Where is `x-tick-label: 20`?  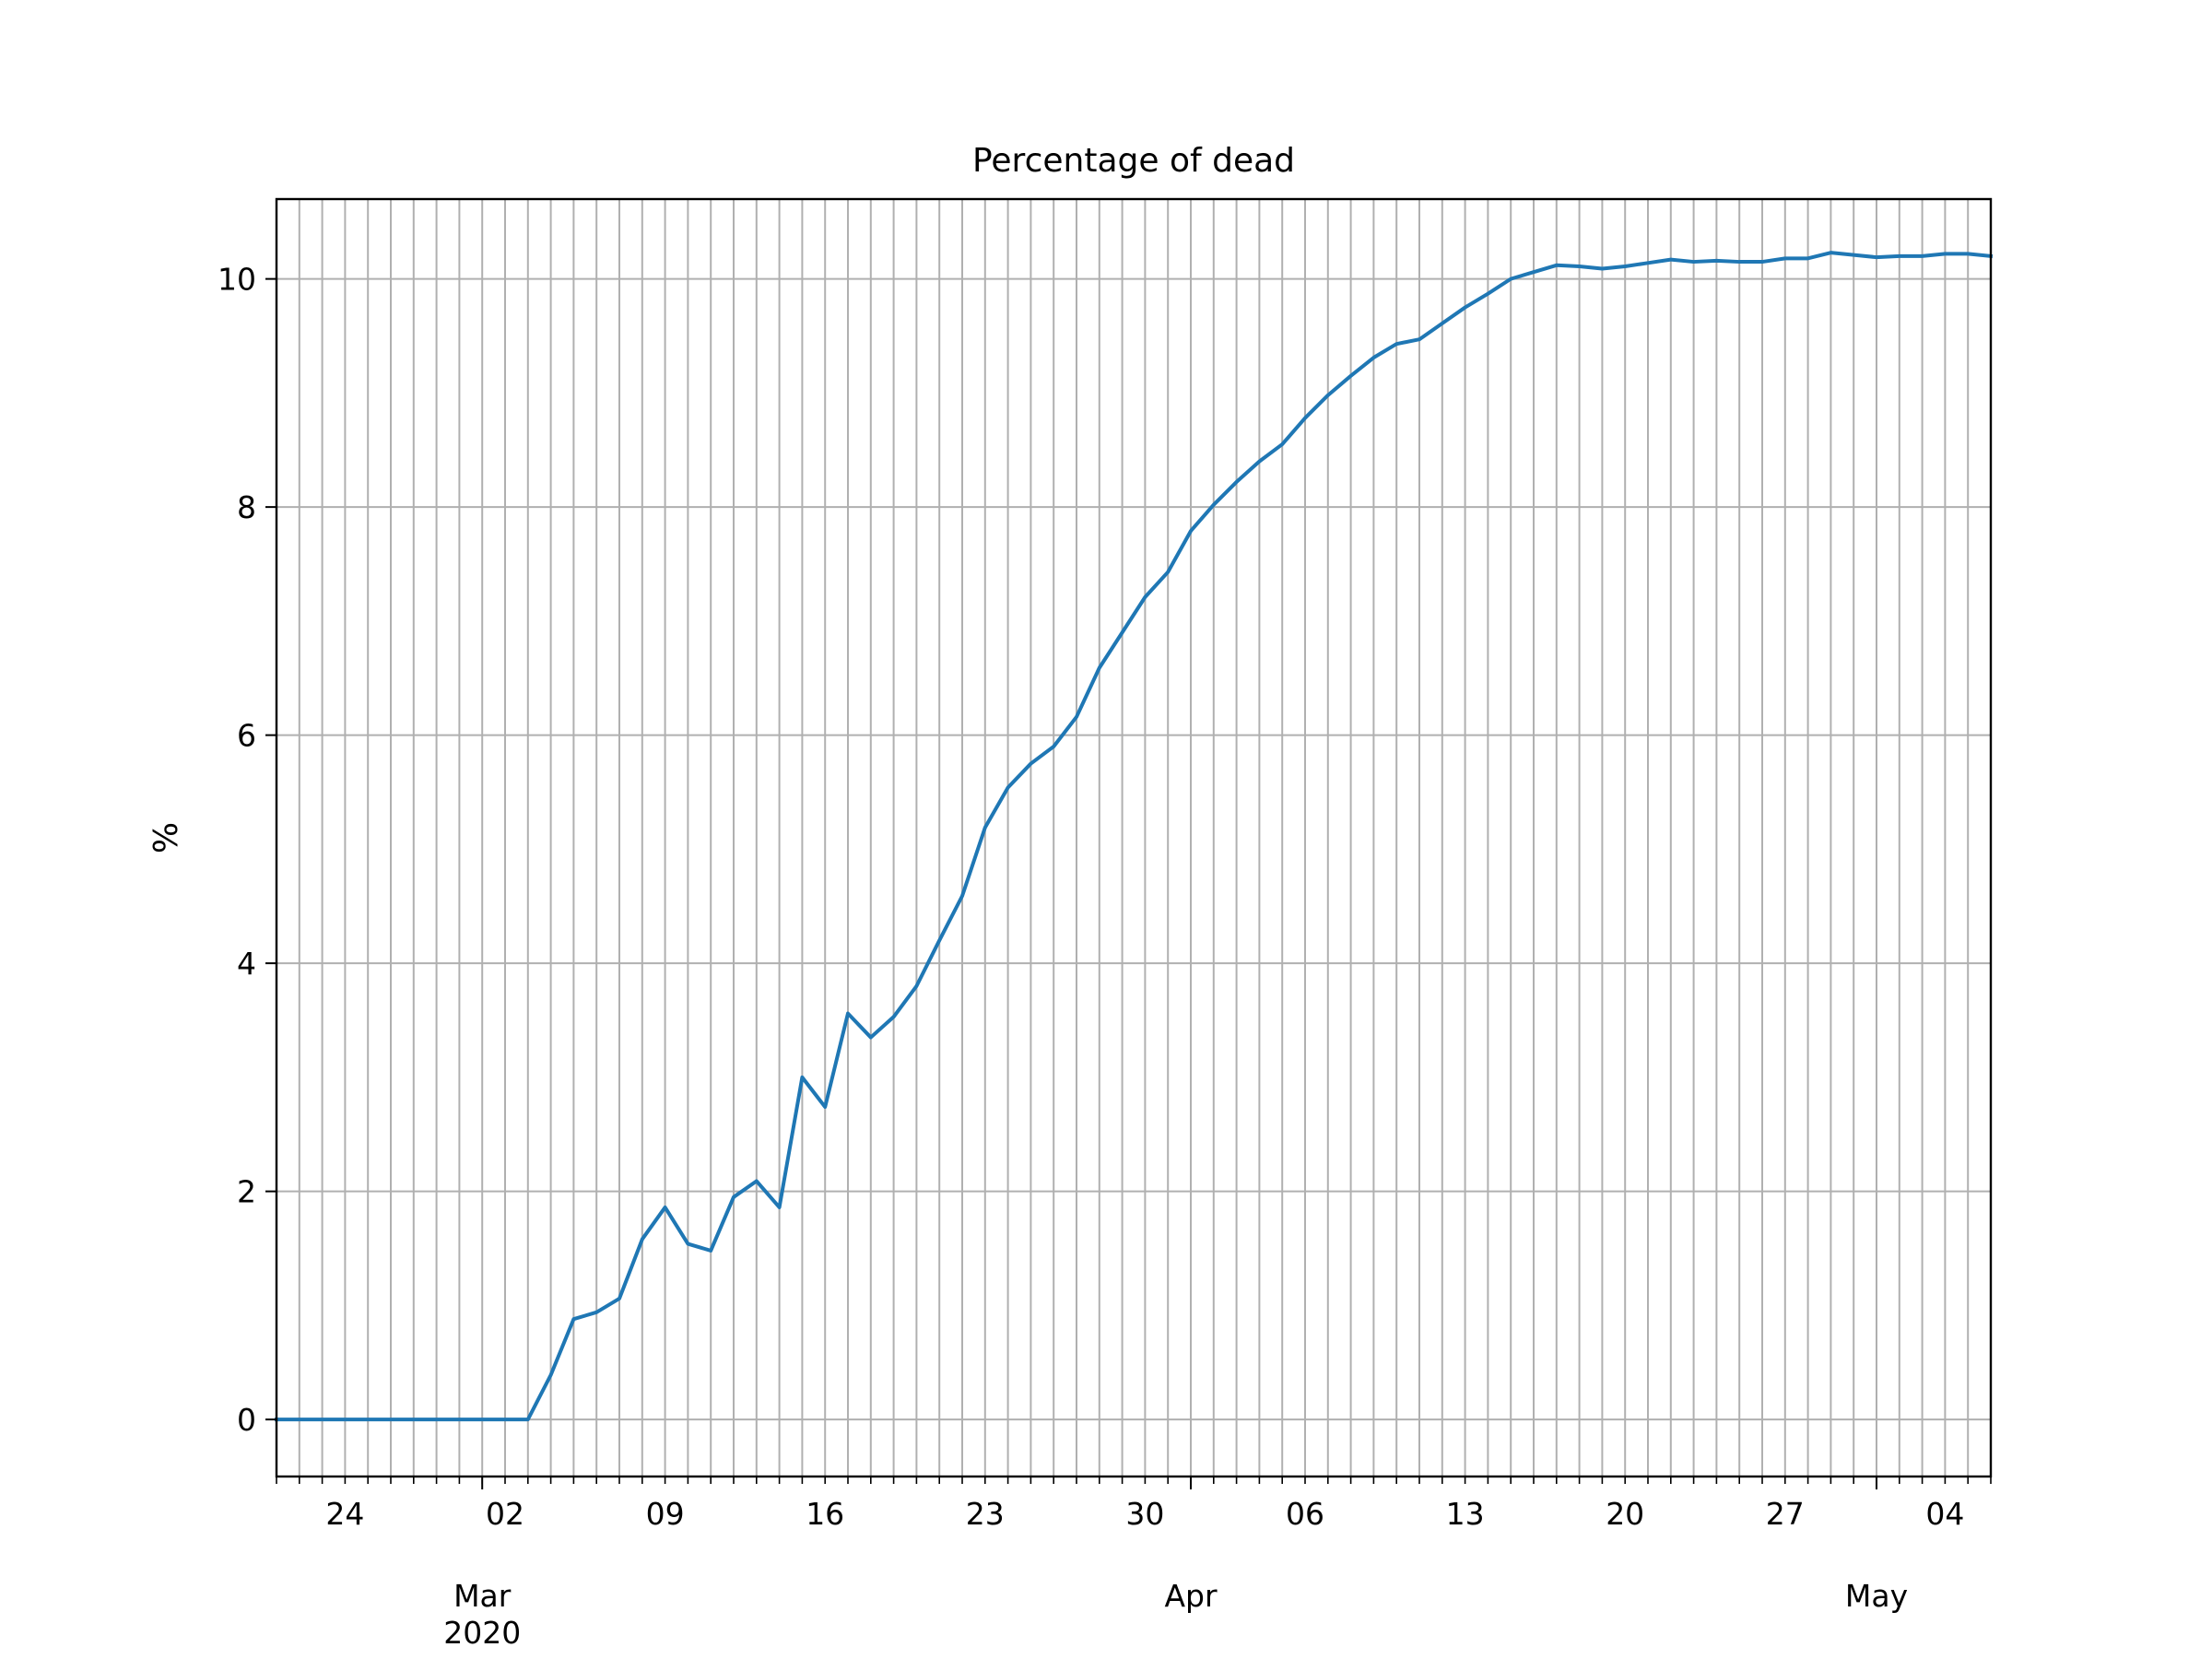
x-tick-label: 20 is located at coordinates (1625, 1514).